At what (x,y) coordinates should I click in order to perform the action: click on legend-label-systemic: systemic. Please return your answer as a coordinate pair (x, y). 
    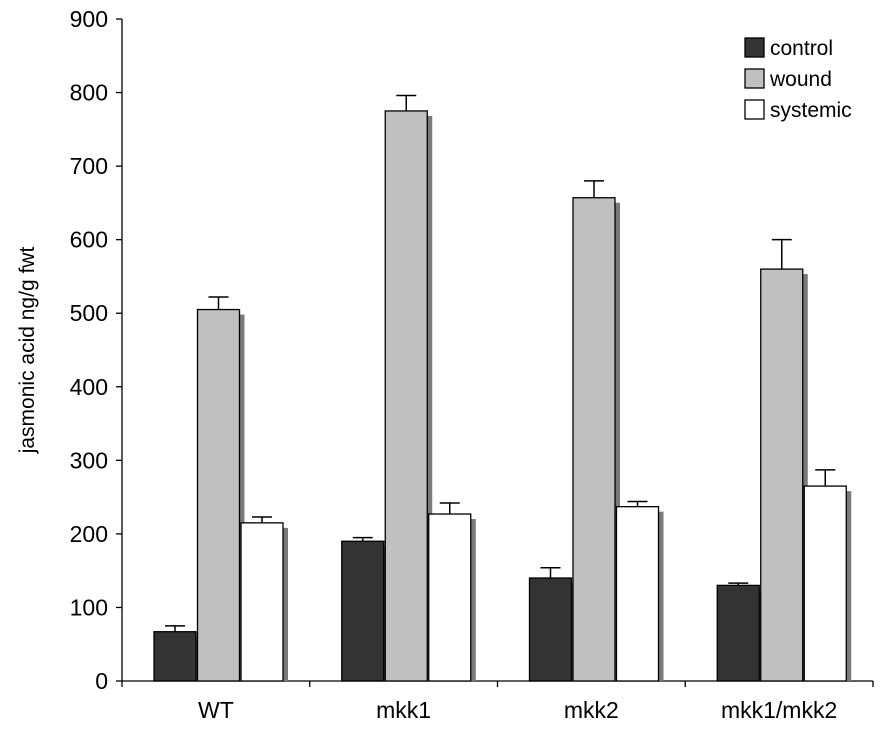
    Looking at the image, I should click on (811, 110).